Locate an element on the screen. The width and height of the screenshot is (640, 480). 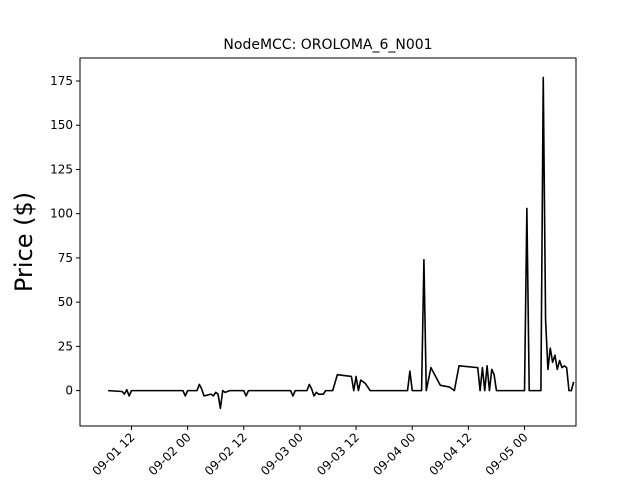
y-tick-label: 150 is located at coordinates (61, 125).